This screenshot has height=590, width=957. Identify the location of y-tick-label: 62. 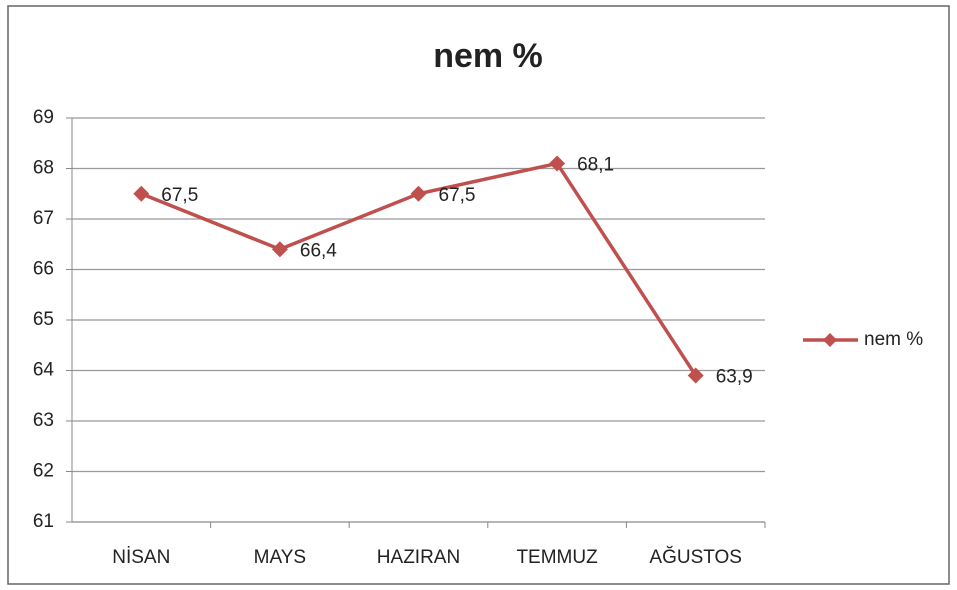
(43, 471).